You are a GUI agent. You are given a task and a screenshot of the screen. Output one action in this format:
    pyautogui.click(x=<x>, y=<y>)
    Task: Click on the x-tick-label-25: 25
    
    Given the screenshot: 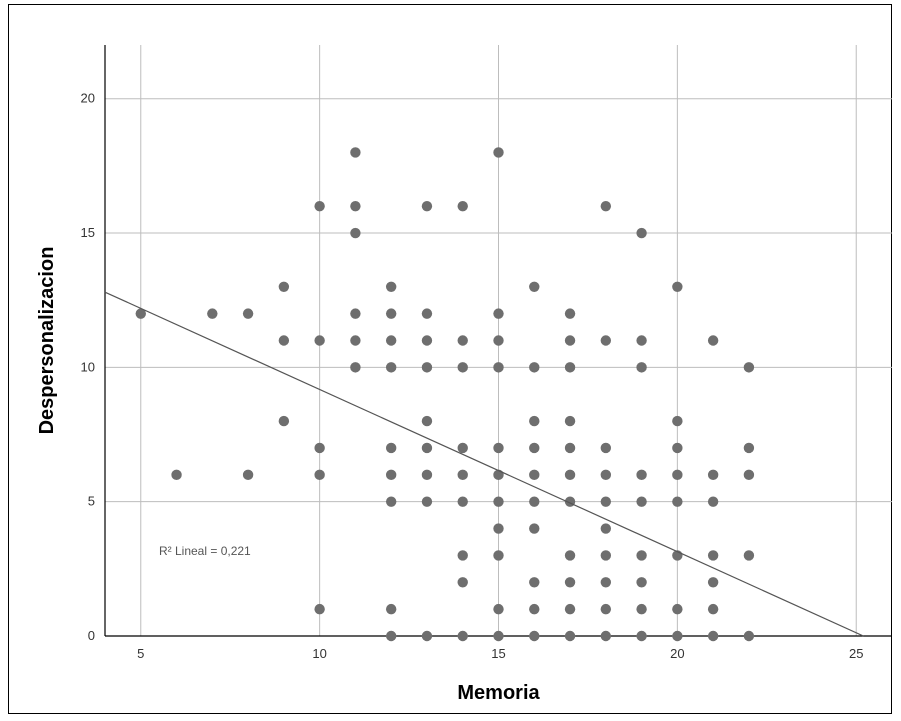 What is the action you would take?
    pyautogui.click(x=856, y=653)
    